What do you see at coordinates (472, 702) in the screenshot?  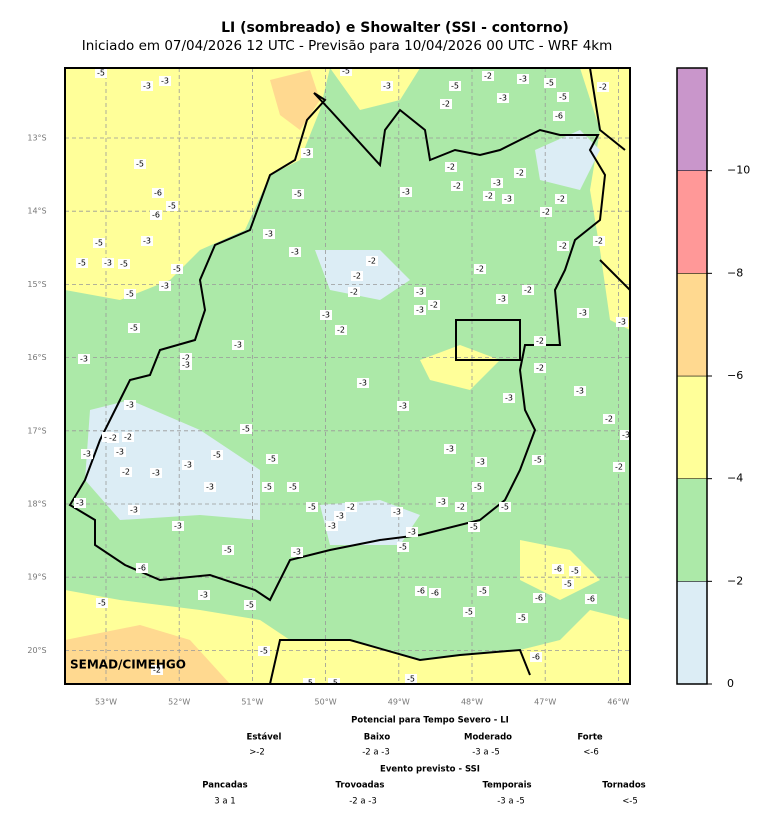 I see `lon-label: 48°W` at bounding box center [472, 702].